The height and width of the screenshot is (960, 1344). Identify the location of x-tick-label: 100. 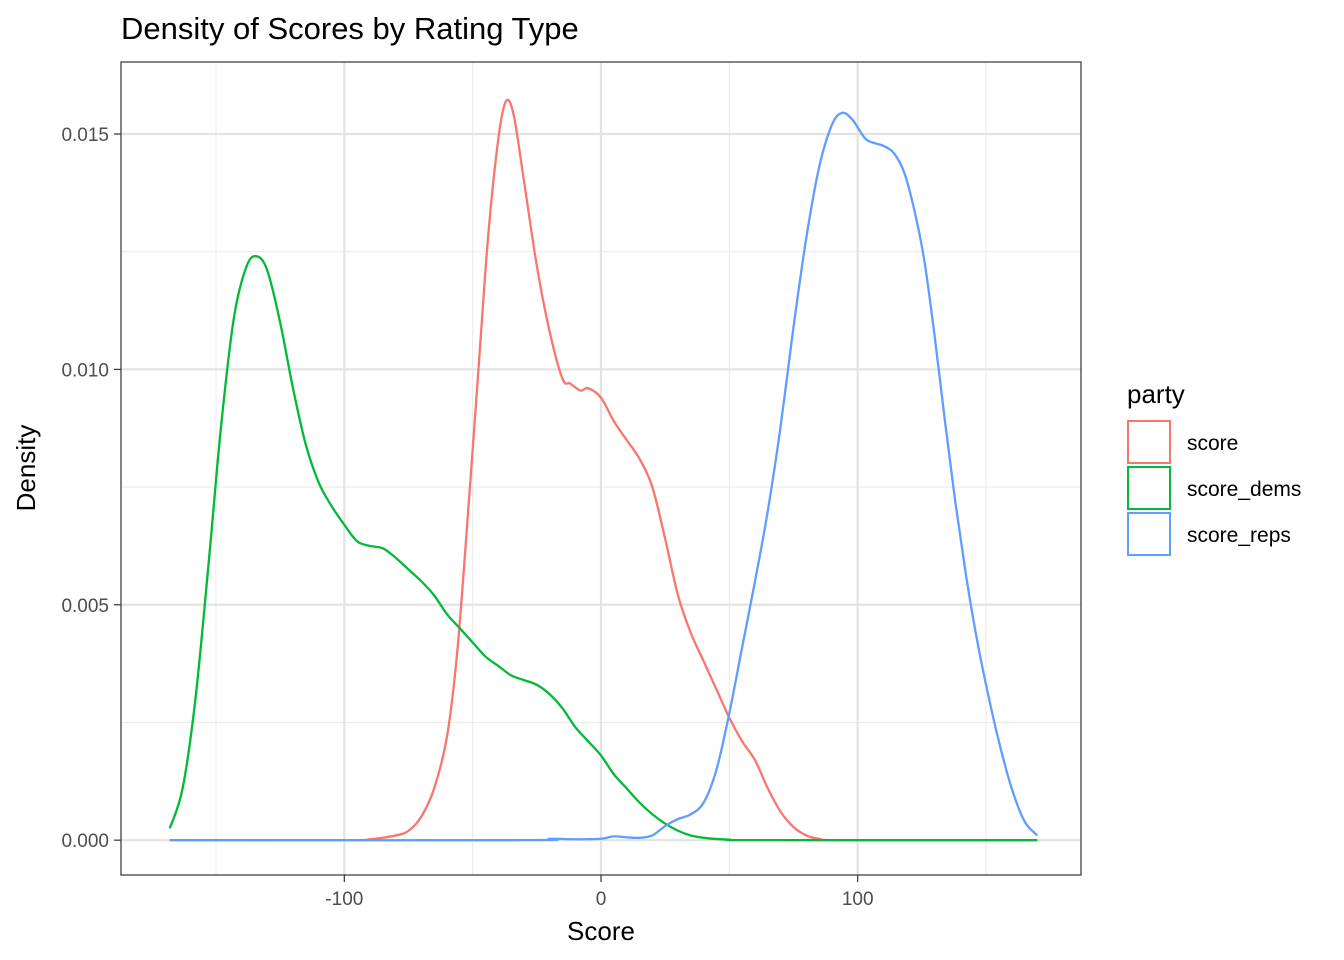
(858, 899).